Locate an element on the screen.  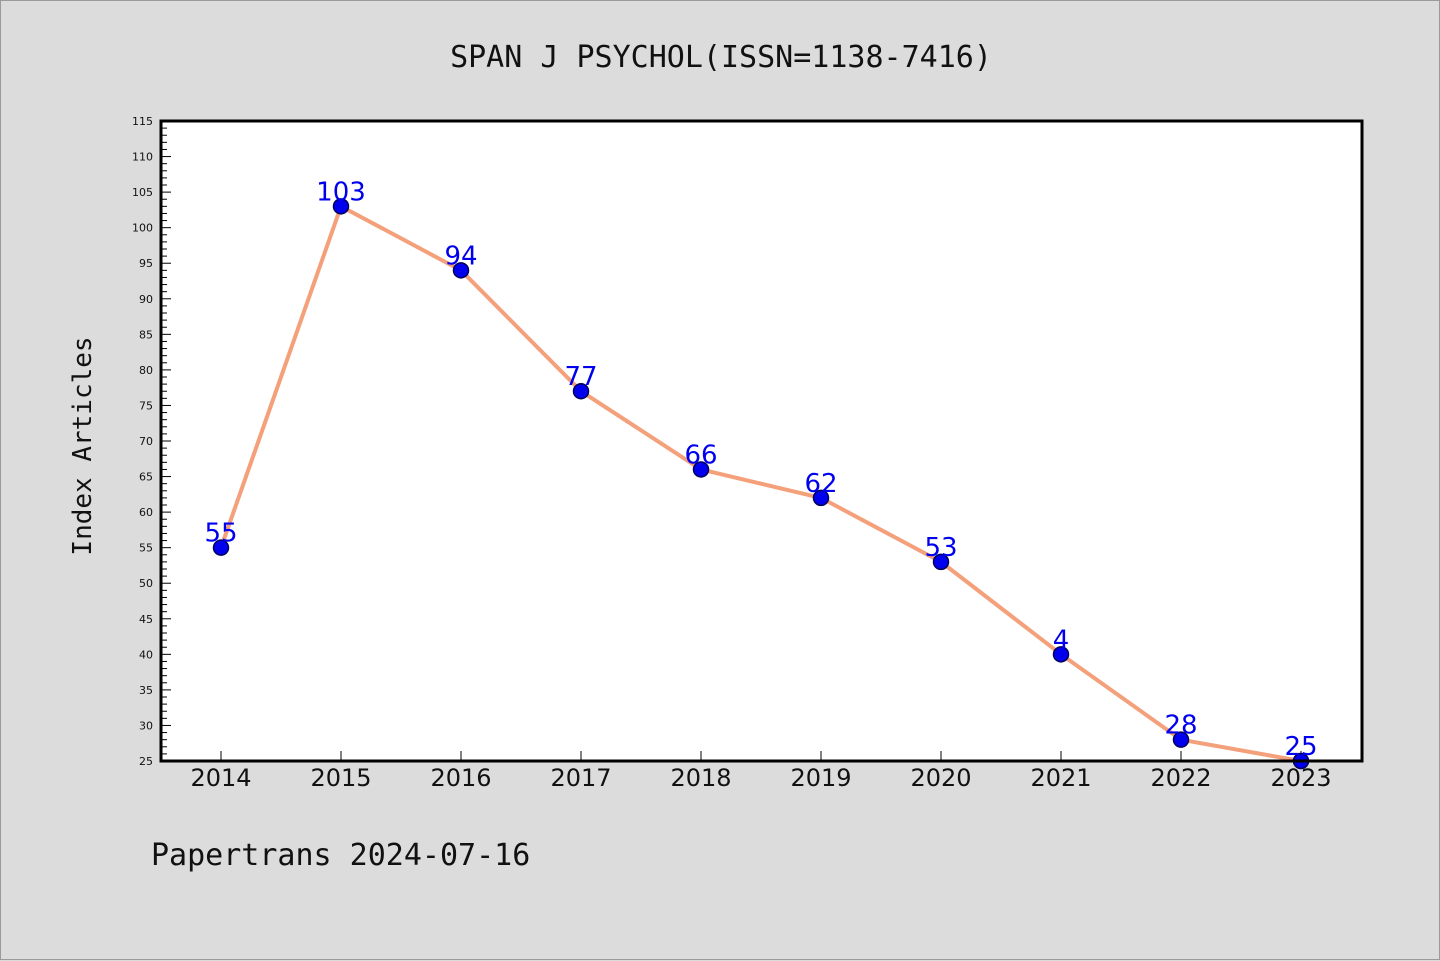
y-tick-label: 100 is located at coordinates (142, 228).